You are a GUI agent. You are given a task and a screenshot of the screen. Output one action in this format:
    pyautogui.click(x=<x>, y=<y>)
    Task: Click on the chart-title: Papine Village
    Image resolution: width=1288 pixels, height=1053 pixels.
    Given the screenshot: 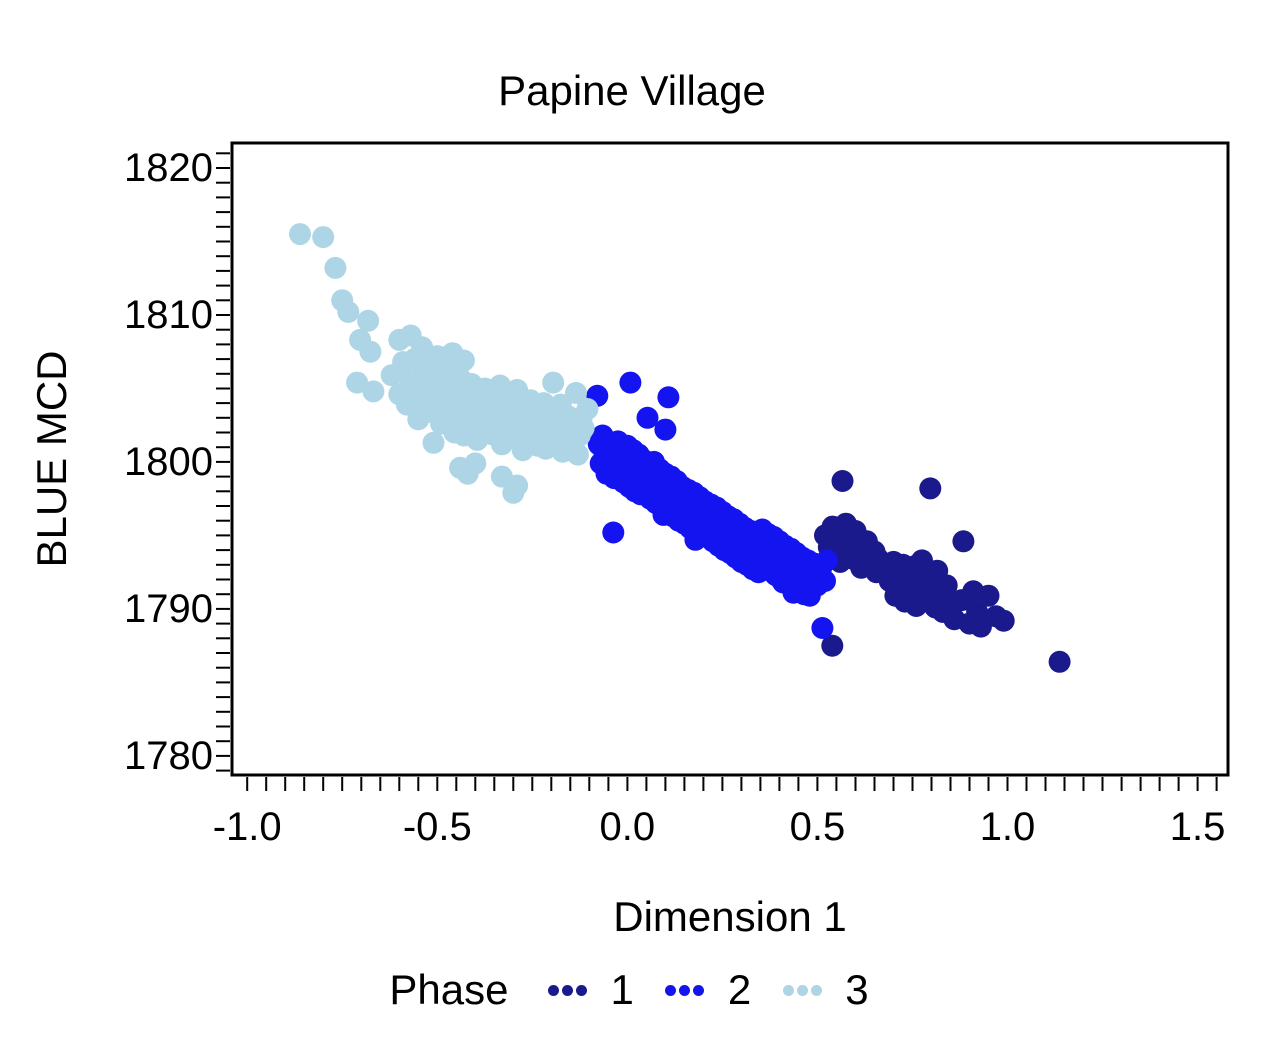 What is the action you would take?
    pyautogui.click(x=632, y=90)
    